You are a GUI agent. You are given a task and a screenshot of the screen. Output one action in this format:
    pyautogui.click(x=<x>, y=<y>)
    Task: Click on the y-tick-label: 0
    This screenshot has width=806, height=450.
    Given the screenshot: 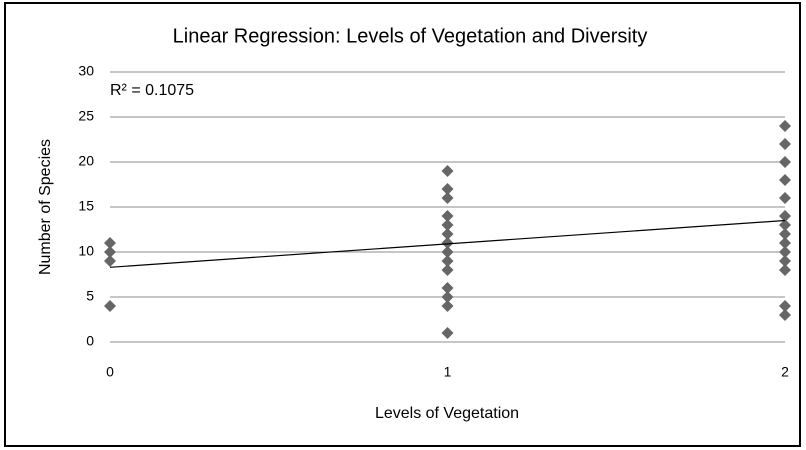 What is the action you would take?
    pyautogui.click(x=90, y=341)
    